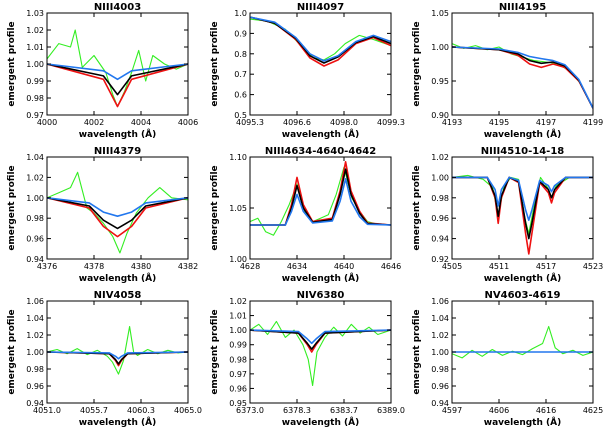 Image resolution: width=610 pixels, height=436 pixels. Describe the element at coordinates (35, 13) in the screenshot. I see `y-tick-label: 1.03` at that location.